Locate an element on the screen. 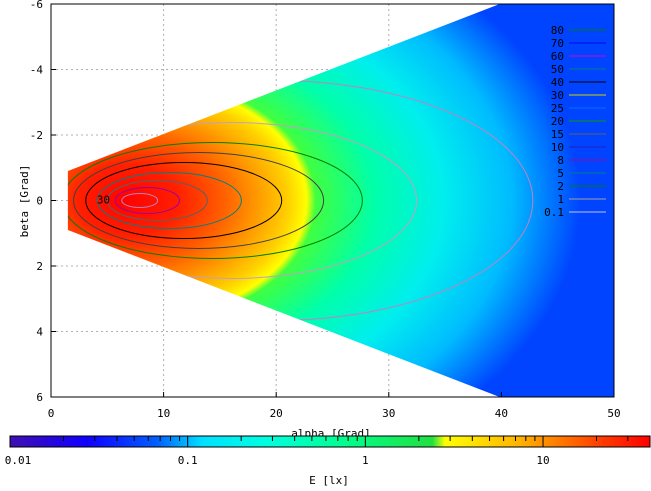 The height and width of the screenshot is (491, 651). y-tick-label: 2 is located at coordinates (39, 266).